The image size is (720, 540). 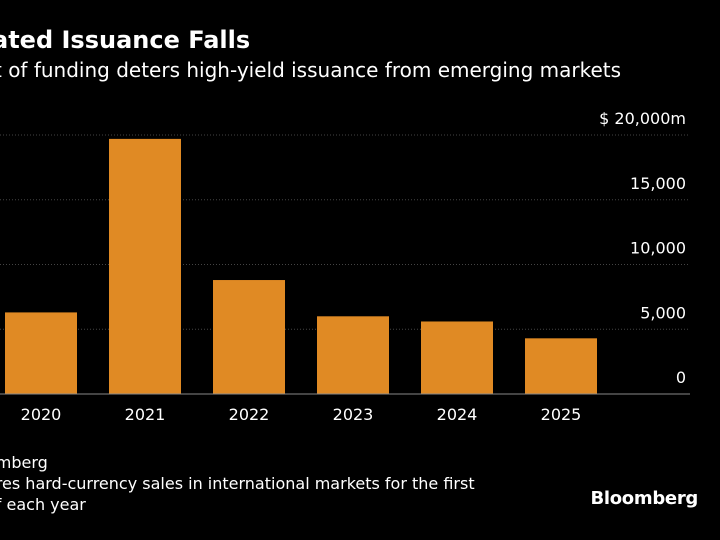 What do you see at coordinates (353, 414) in the screenshot?
I see `x-tick-label: 2023` at bounding box center [353, 414].